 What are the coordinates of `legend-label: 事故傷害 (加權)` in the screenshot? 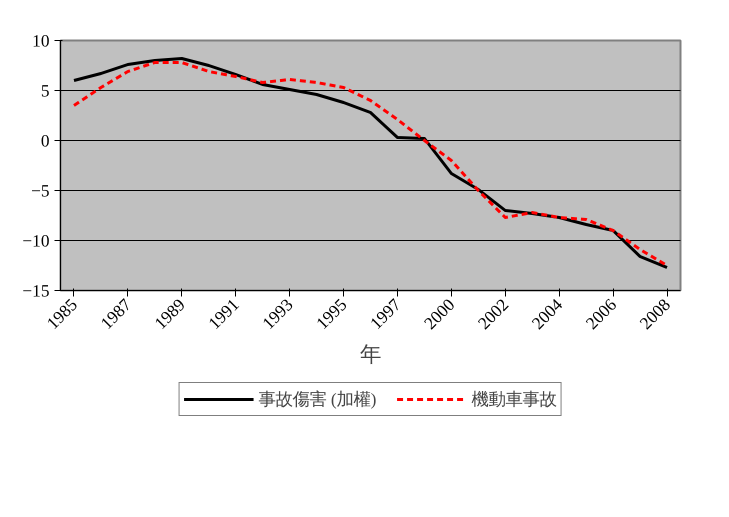 It's located at (317, 400).